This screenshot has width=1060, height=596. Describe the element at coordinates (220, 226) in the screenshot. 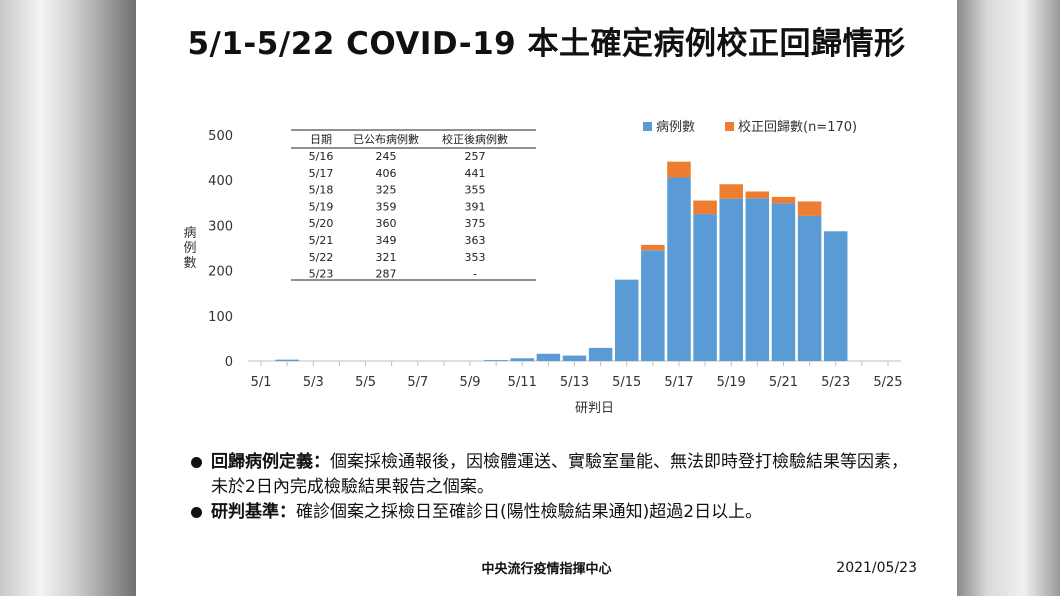

I see `y-tick-label: 300` at that location.